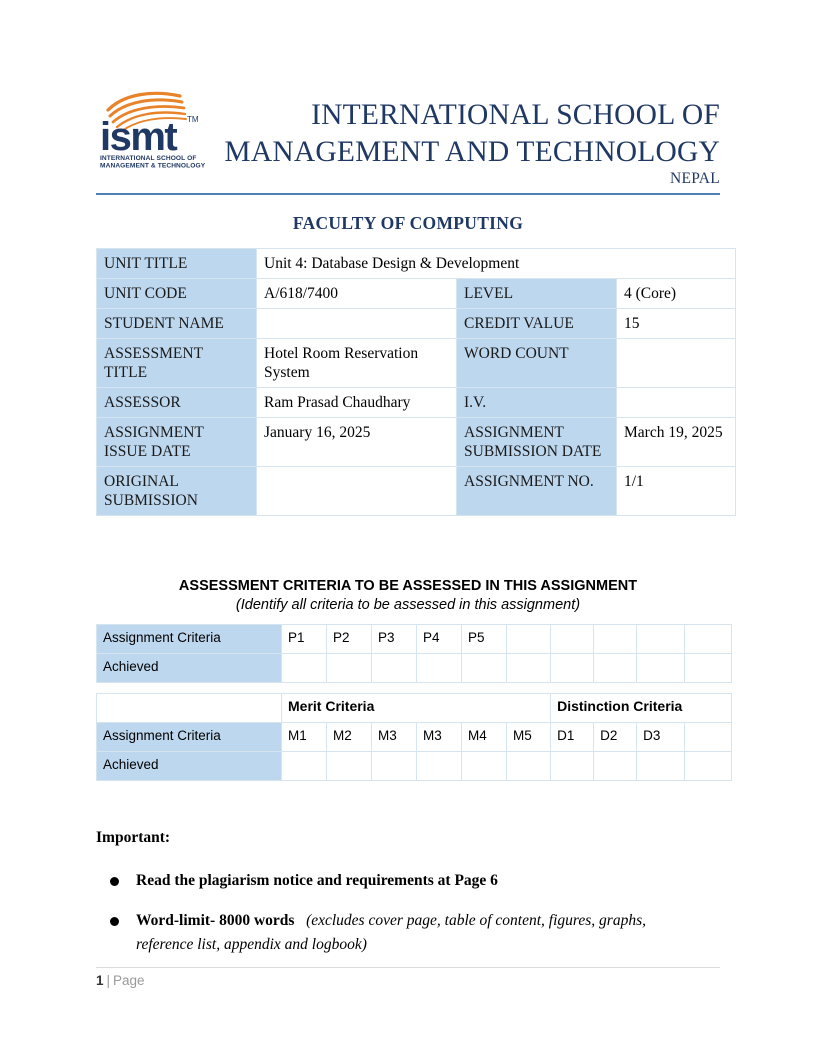  Describe the element at coordinates (528, 737) in the screenshot. I see `merit-code-cell: M5` at that location.